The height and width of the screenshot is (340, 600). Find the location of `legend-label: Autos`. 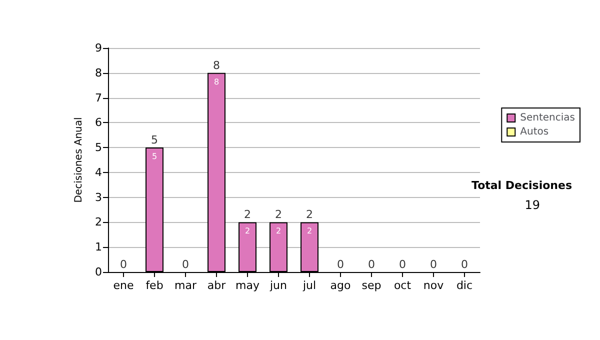

legend-label: Autos is located at coordinates (534, 132).